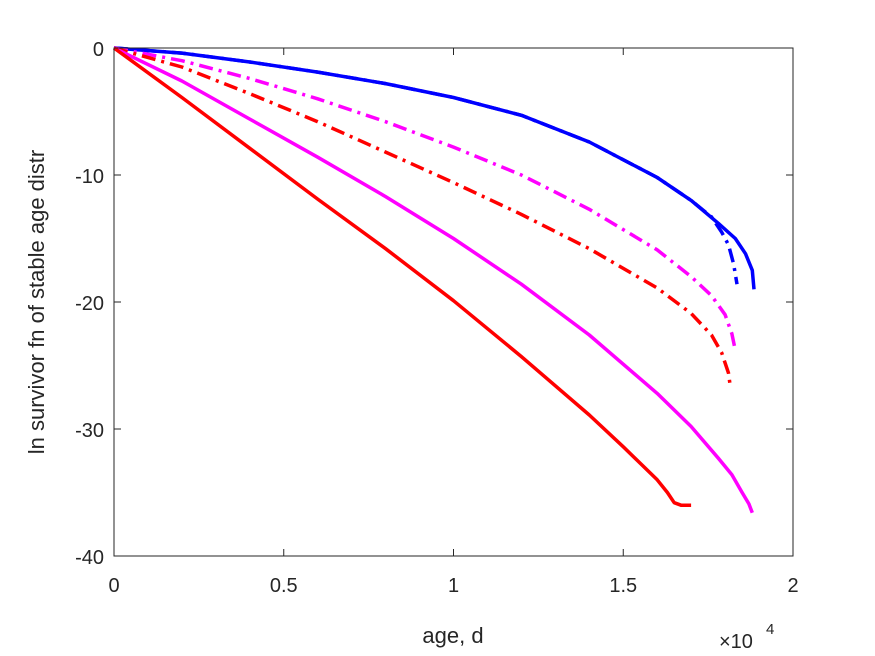  I want to click on y-tick-label: -30, so click(89, 431).